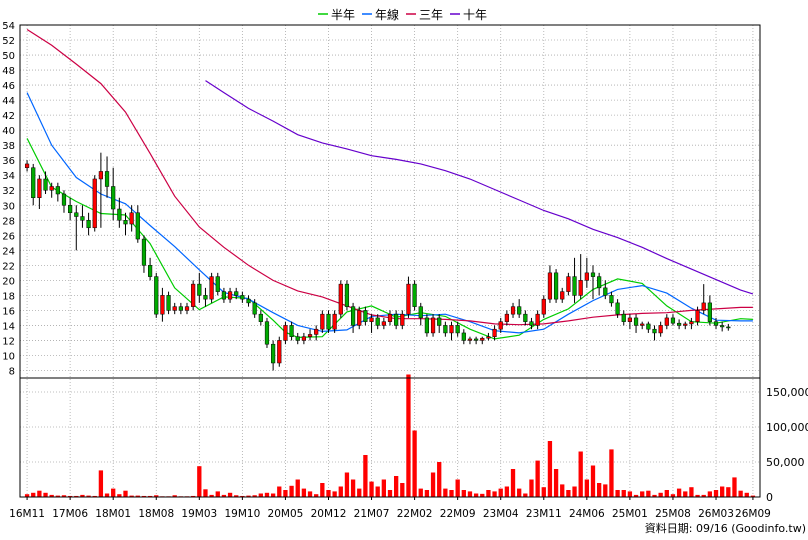  What do you see at coordinates (725, 528) in the screenshot?
I see `footer-date: 資料日期: 09/16 (Goodinfo.tw)` at bounding box center [725, 528].